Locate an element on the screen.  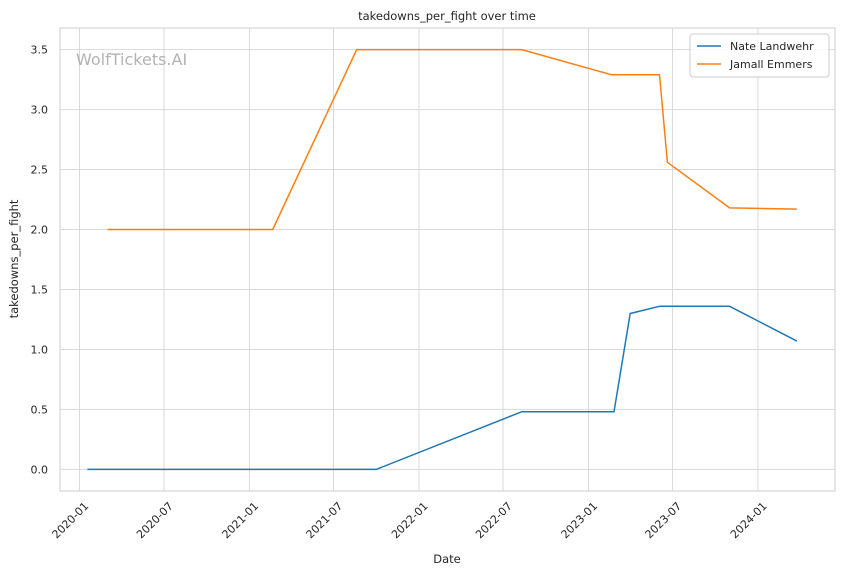
x-tick-label: 2020-07 is located at coordinates (155, 521).